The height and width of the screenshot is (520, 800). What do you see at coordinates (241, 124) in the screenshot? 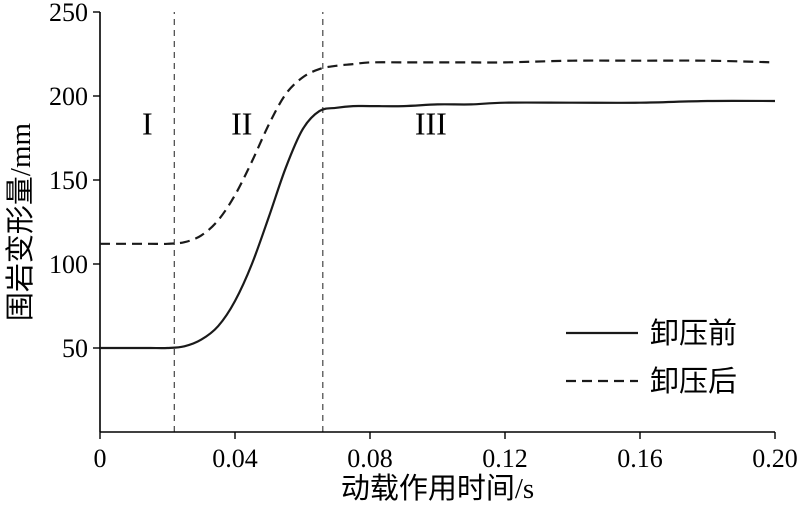
I see `region-label-II: II` at bounding box center [241, 124].